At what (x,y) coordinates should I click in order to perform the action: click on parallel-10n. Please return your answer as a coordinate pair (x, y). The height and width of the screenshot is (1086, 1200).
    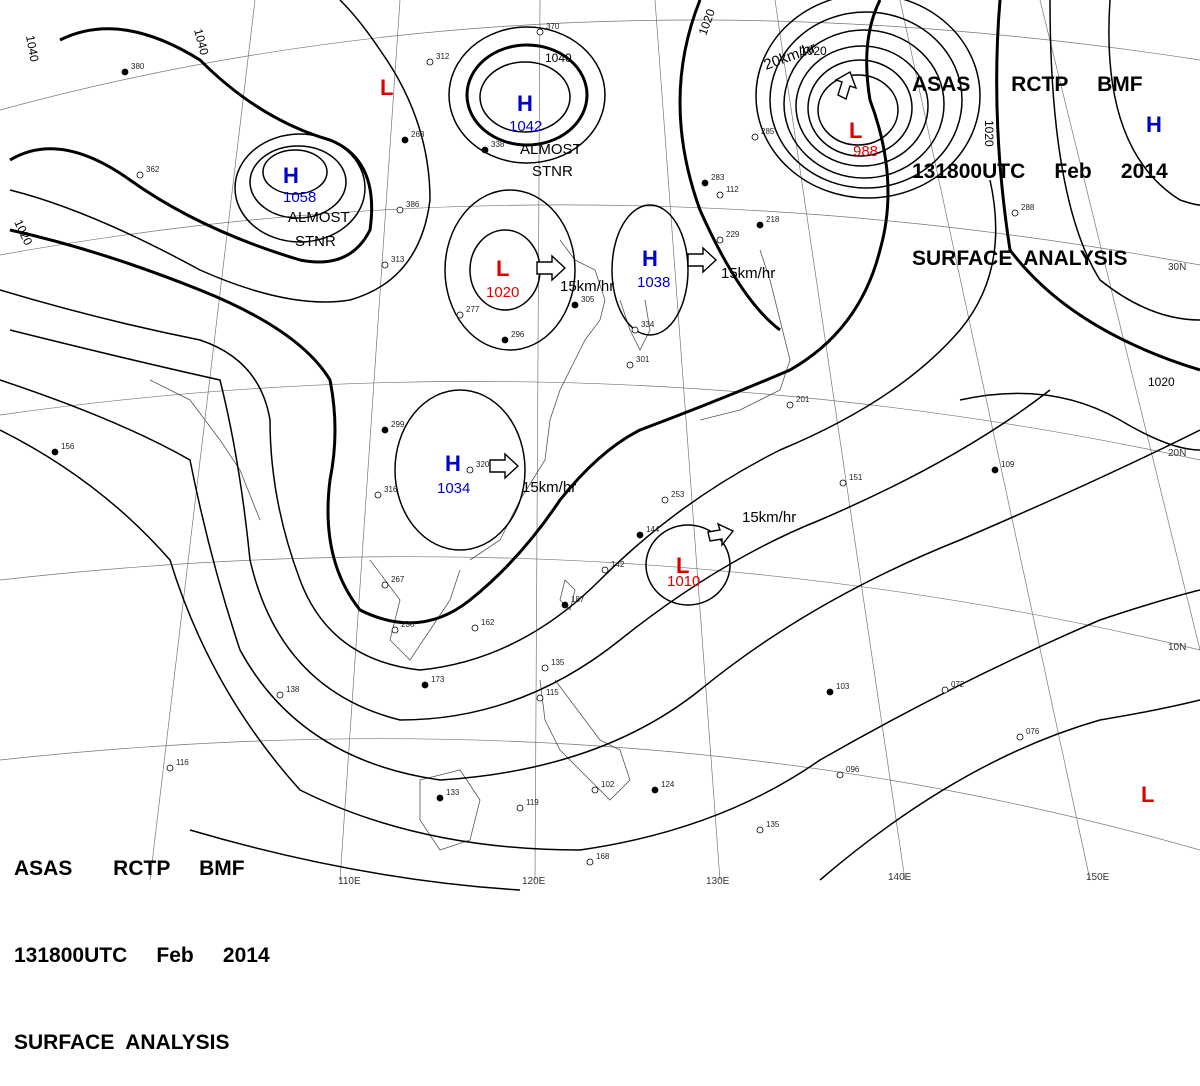
    Looking at the image, I should click on (600, 603).